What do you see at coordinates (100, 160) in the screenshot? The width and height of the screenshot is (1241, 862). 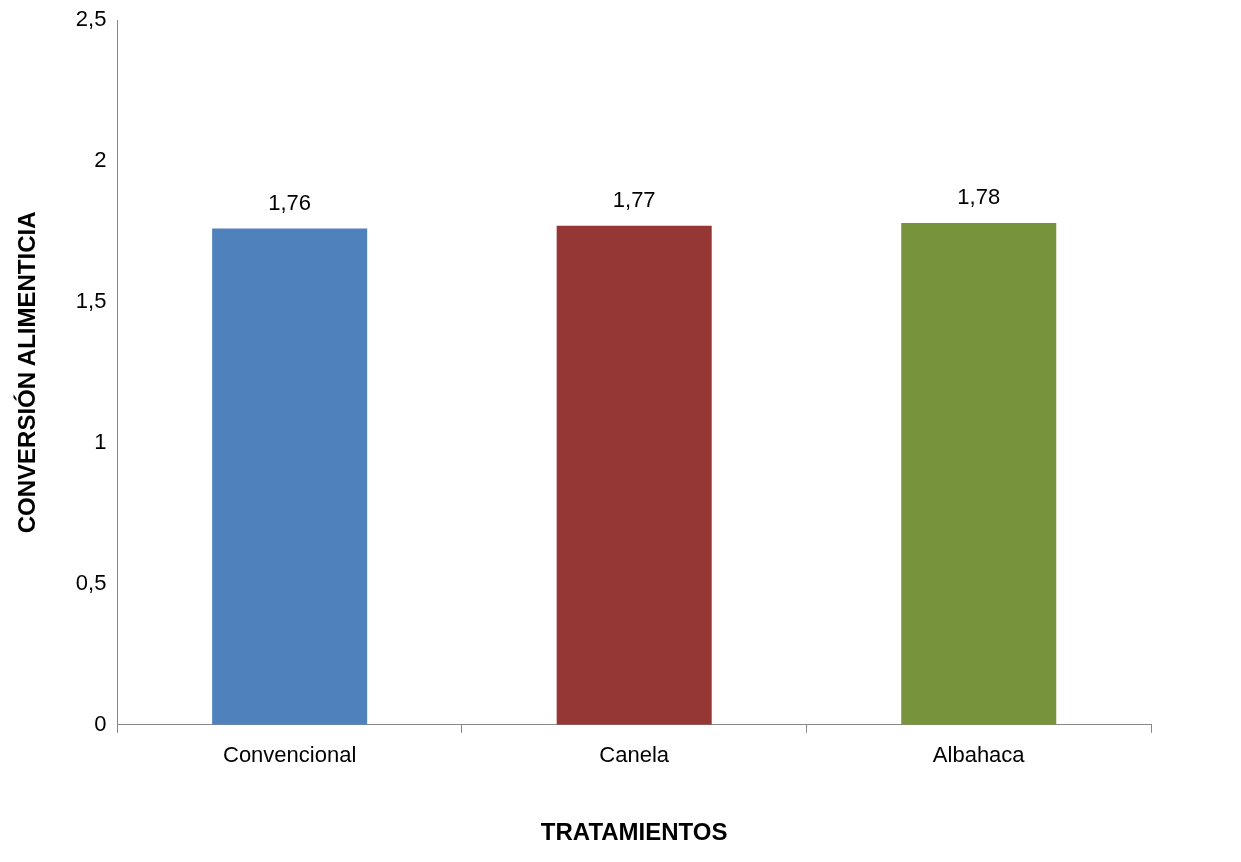 I see `y-tick-label: 2` at bounding box center [100, 160].